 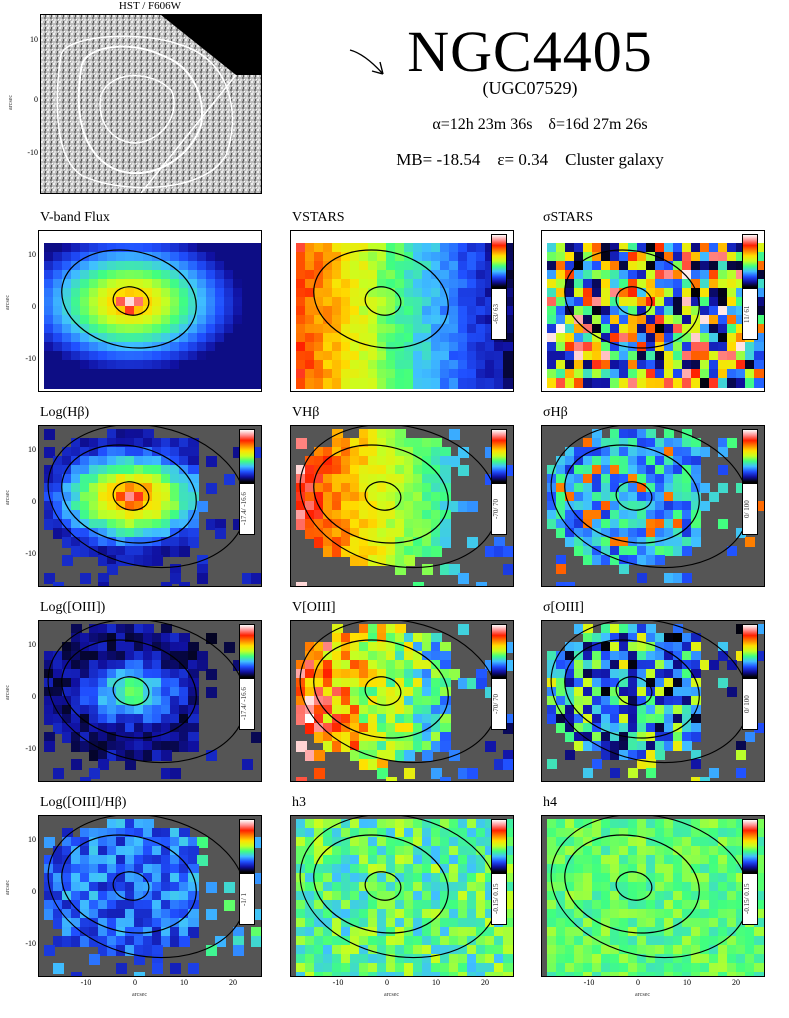 What do you see at coordinates (299, 802) in the screenshot?
I see `panel-title: h3` at bounding box center [299, 802].